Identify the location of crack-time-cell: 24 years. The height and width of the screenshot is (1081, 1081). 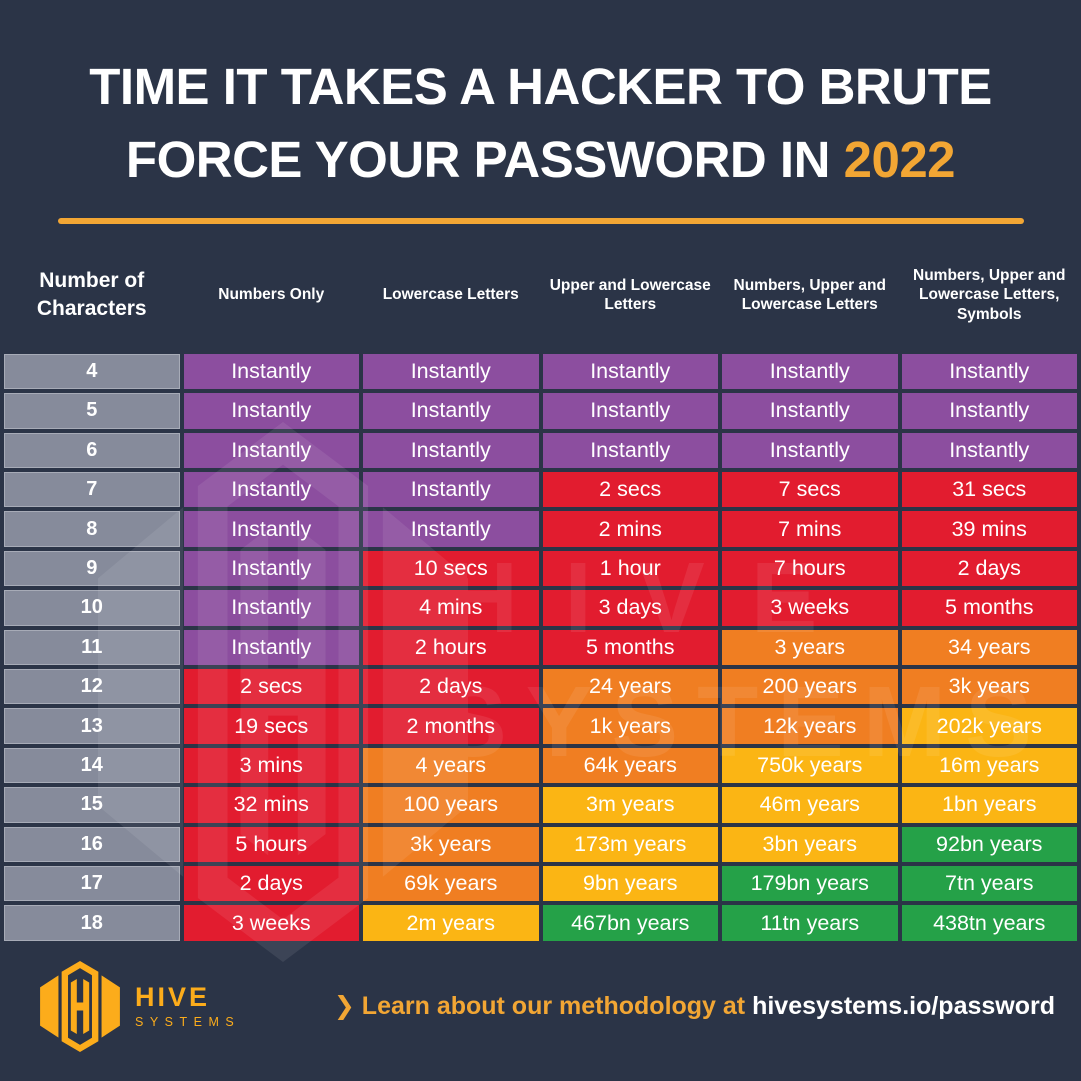
(630, 687).